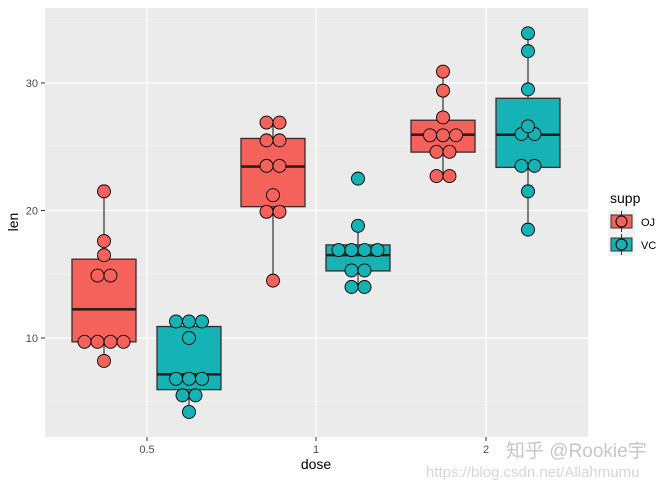 The height and width of the screenshot is (480, 672). I want to click on watermark-url: https://blog.csdn.net/Allahmumu, so click(532, 472).